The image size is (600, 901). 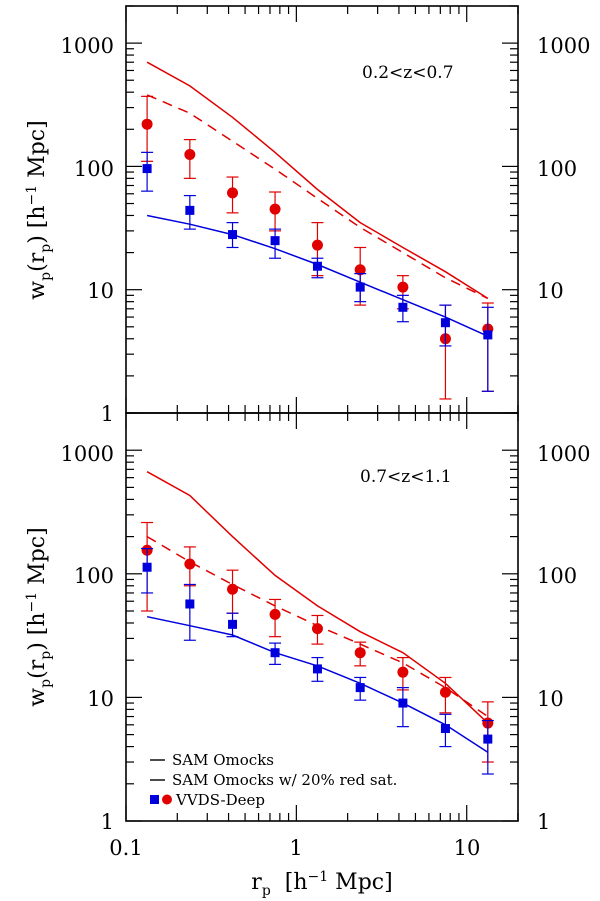 What do you see at coordinates (154, 799) in the screenshot?
I see `legend-blue-square-marker` at bounding box center [154, 799].